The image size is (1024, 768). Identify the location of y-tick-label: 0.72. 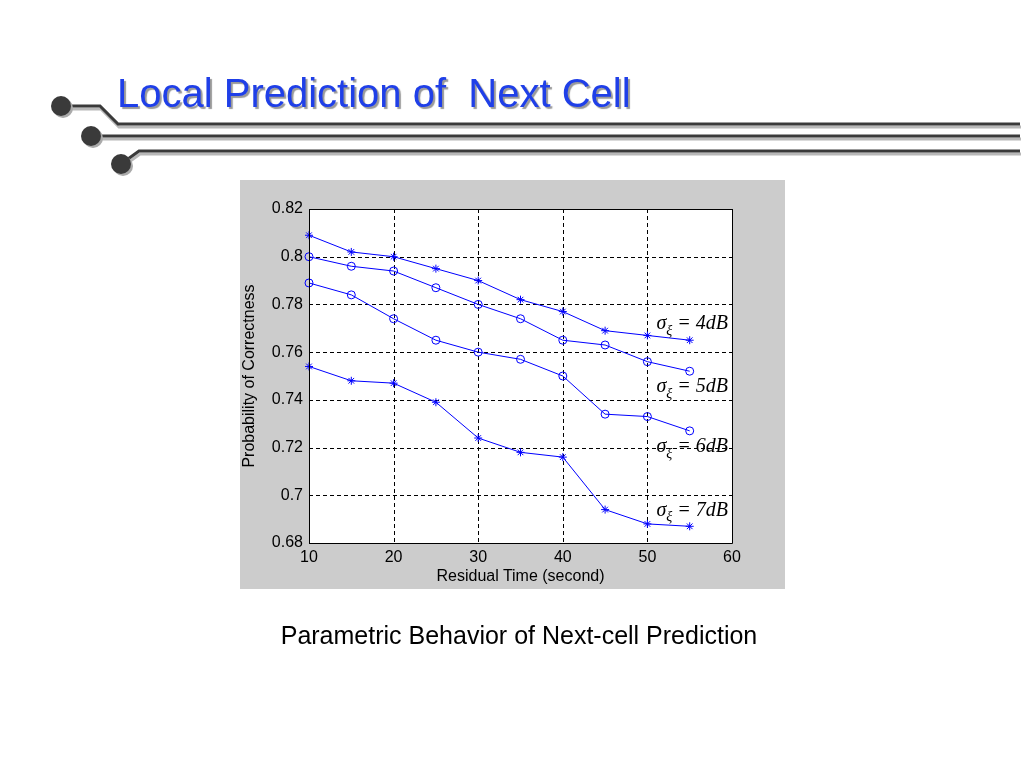
(287, 446).